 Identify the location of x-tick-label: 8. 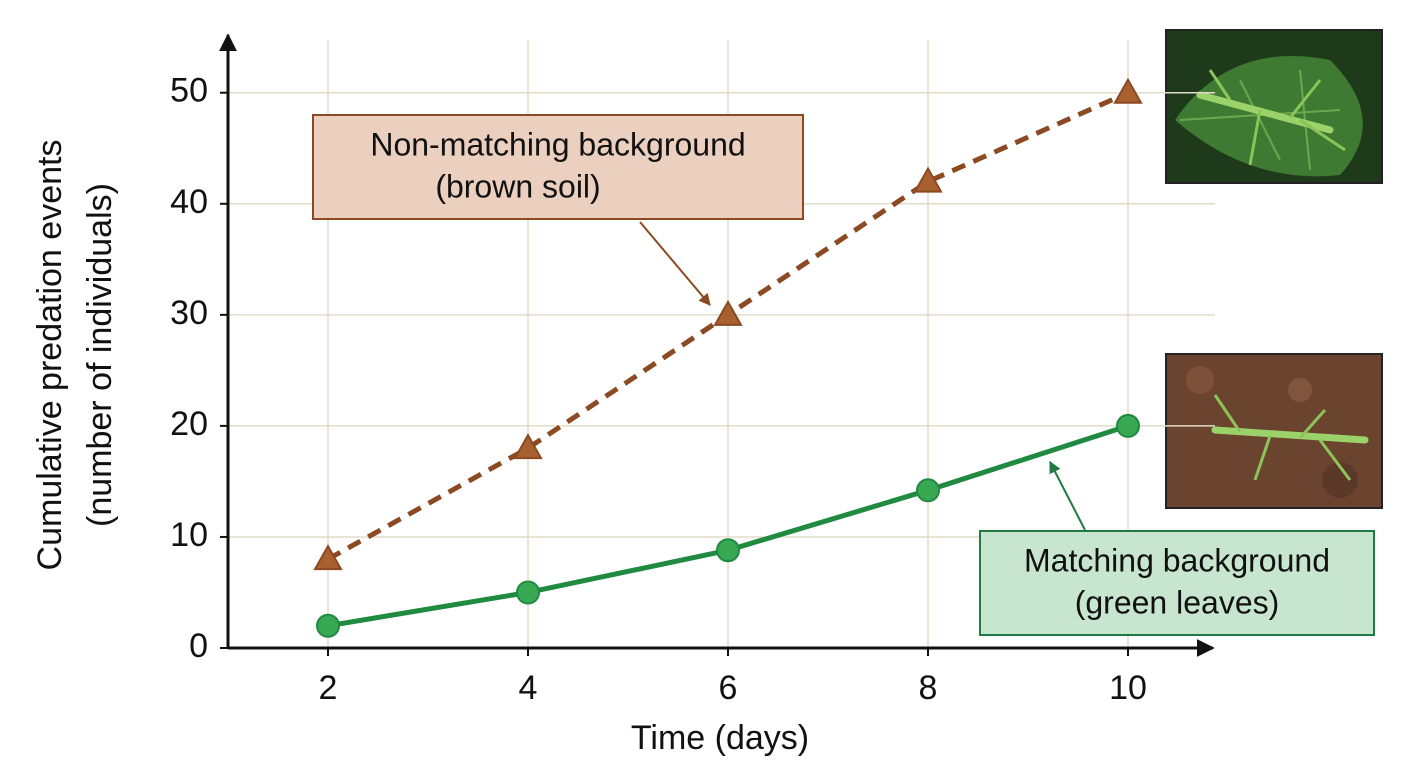
(928, 688).